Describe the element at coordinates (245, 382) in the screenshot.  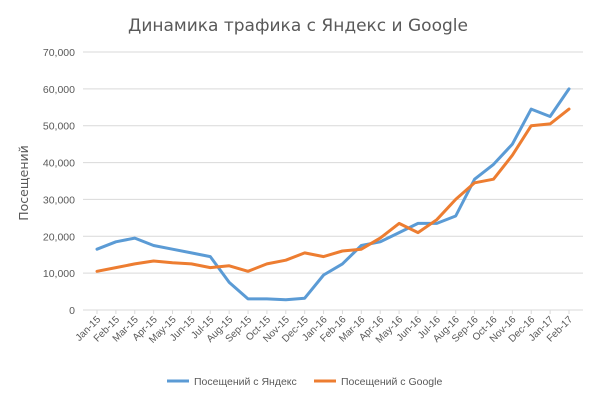
I see `legend-label: Посещений с Яндекс` at that location.